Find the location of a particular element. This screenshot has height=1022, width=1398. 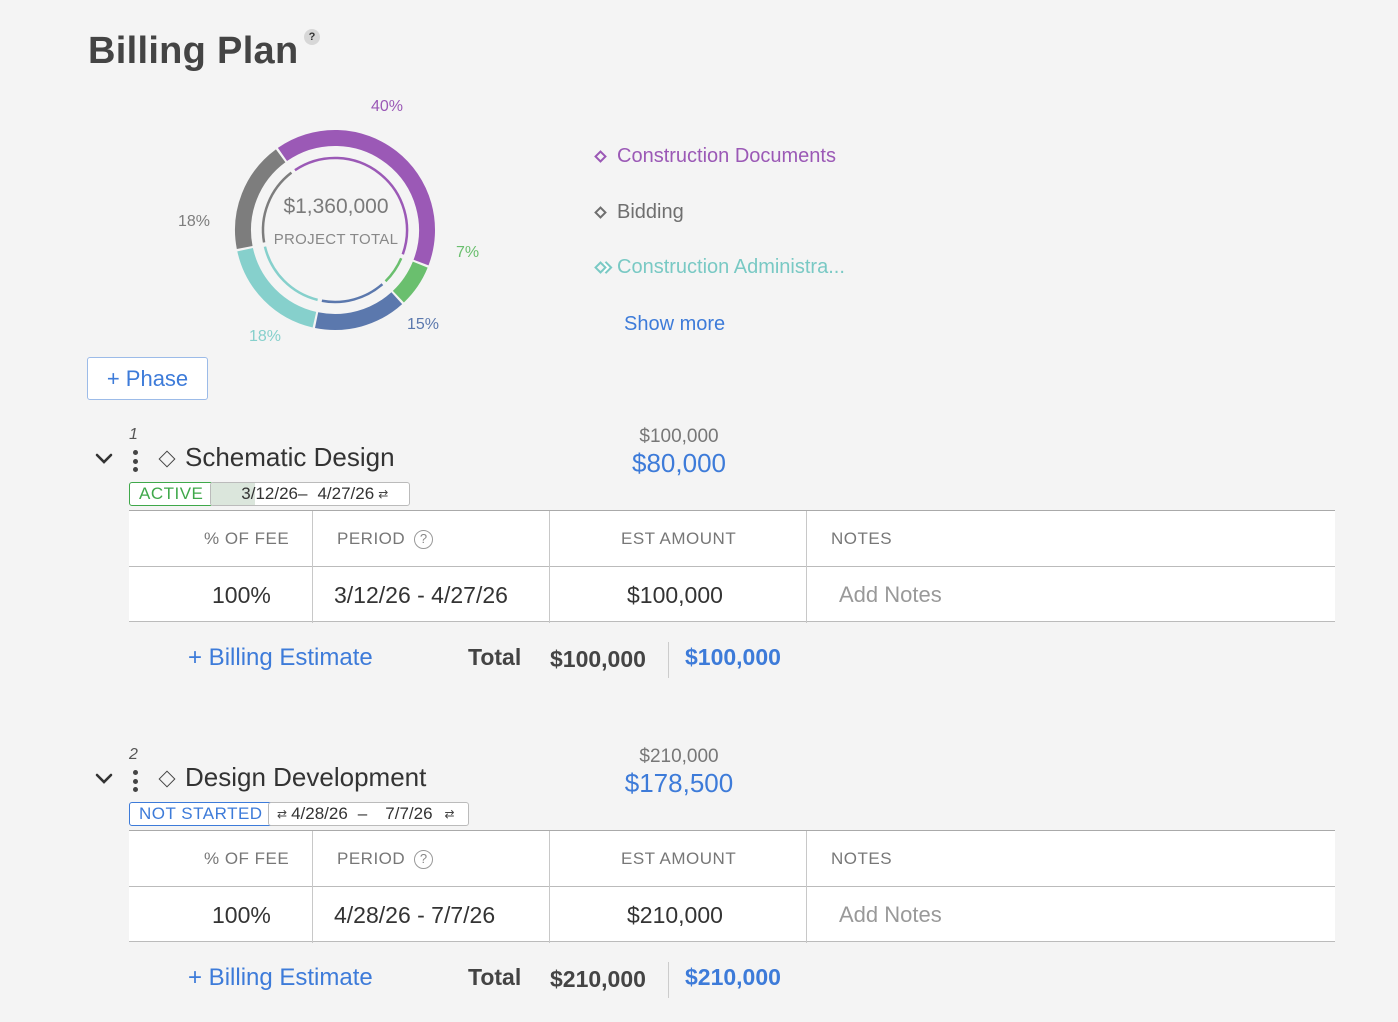

donut-inner-ring is located at coordinates (335, 230).